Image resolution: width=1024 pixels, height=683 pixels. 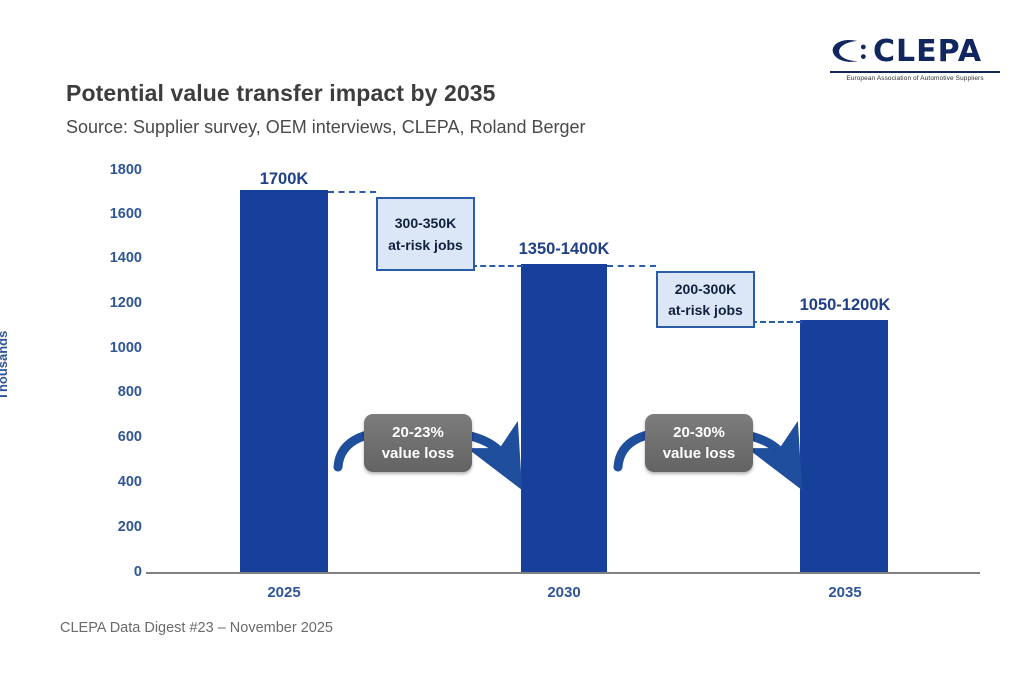 I want to click on loss-box-2025-2030: 20-23% value loss, so click(x=418, y=443).